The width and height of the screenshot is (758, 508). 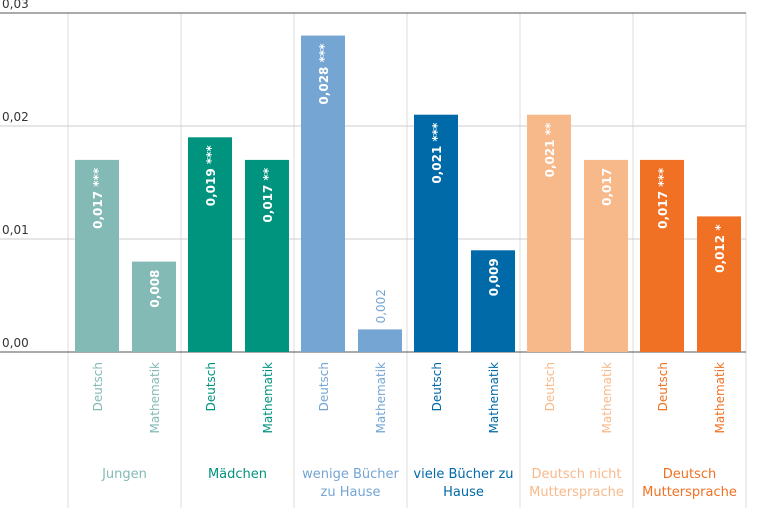 I want to click on y-tick-label: 0,00, so click(x=15, y=343).